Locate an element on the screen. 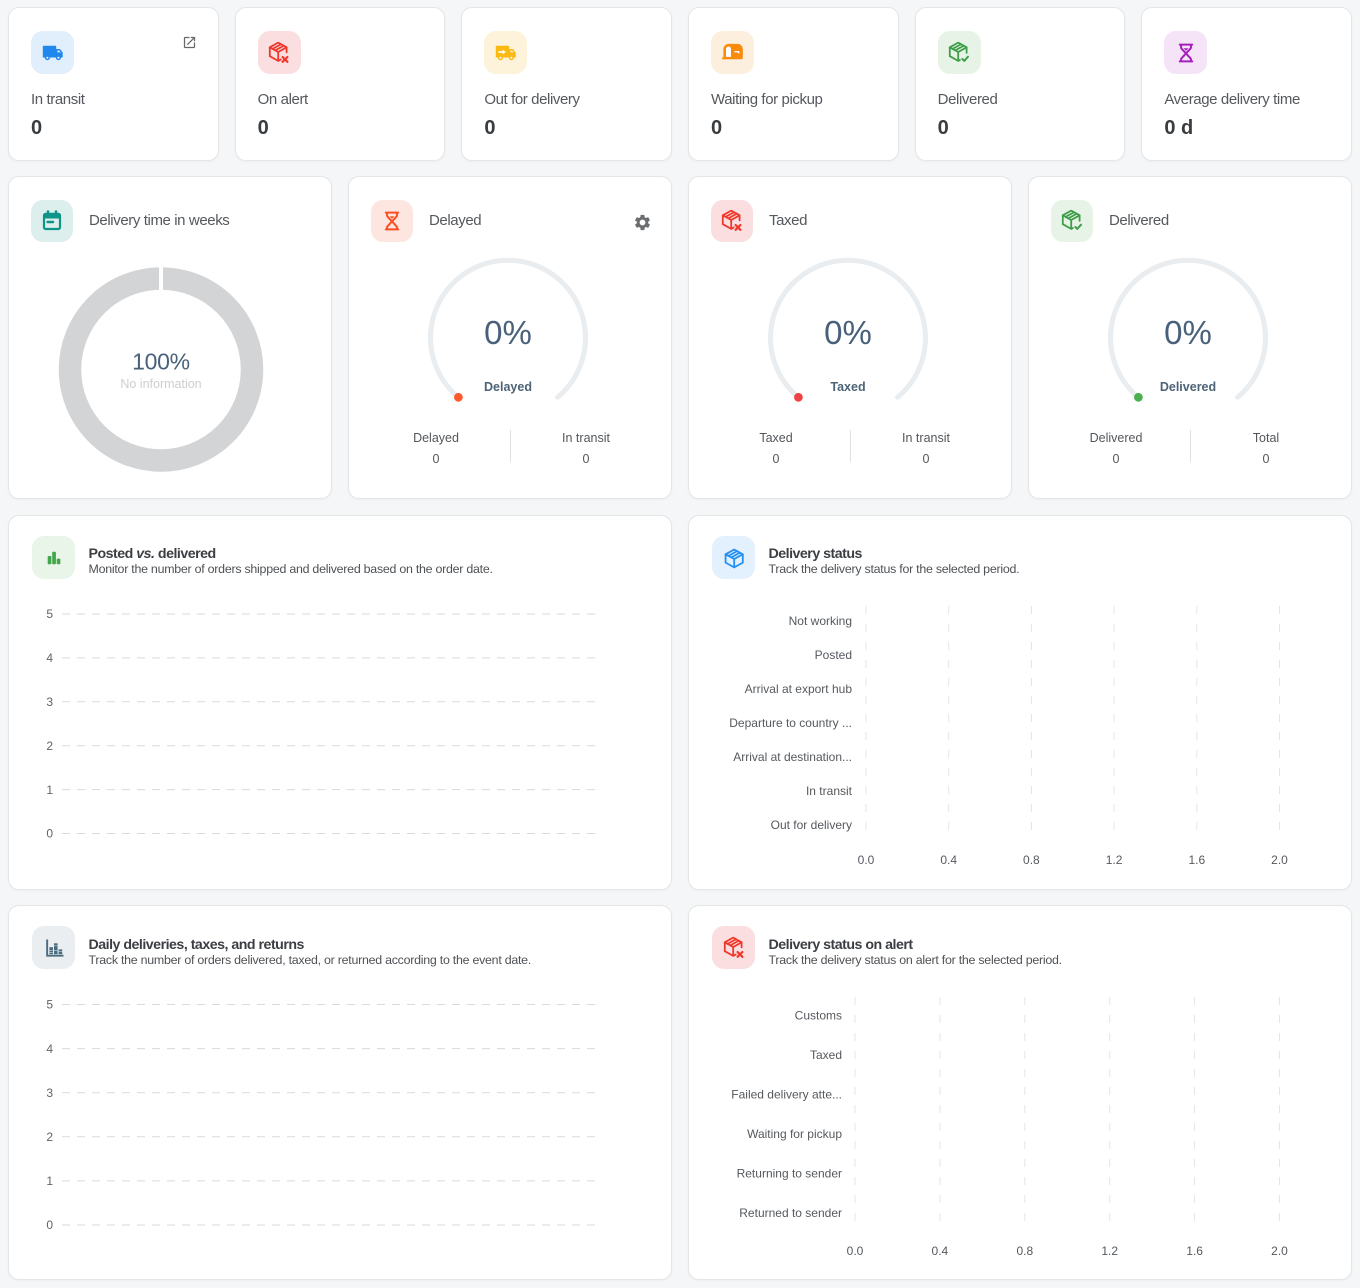 Image resolution: width=1360 pixels, height=1288 pixels. svg-text: Arrival at export hub is located at coordinates (799, 689).